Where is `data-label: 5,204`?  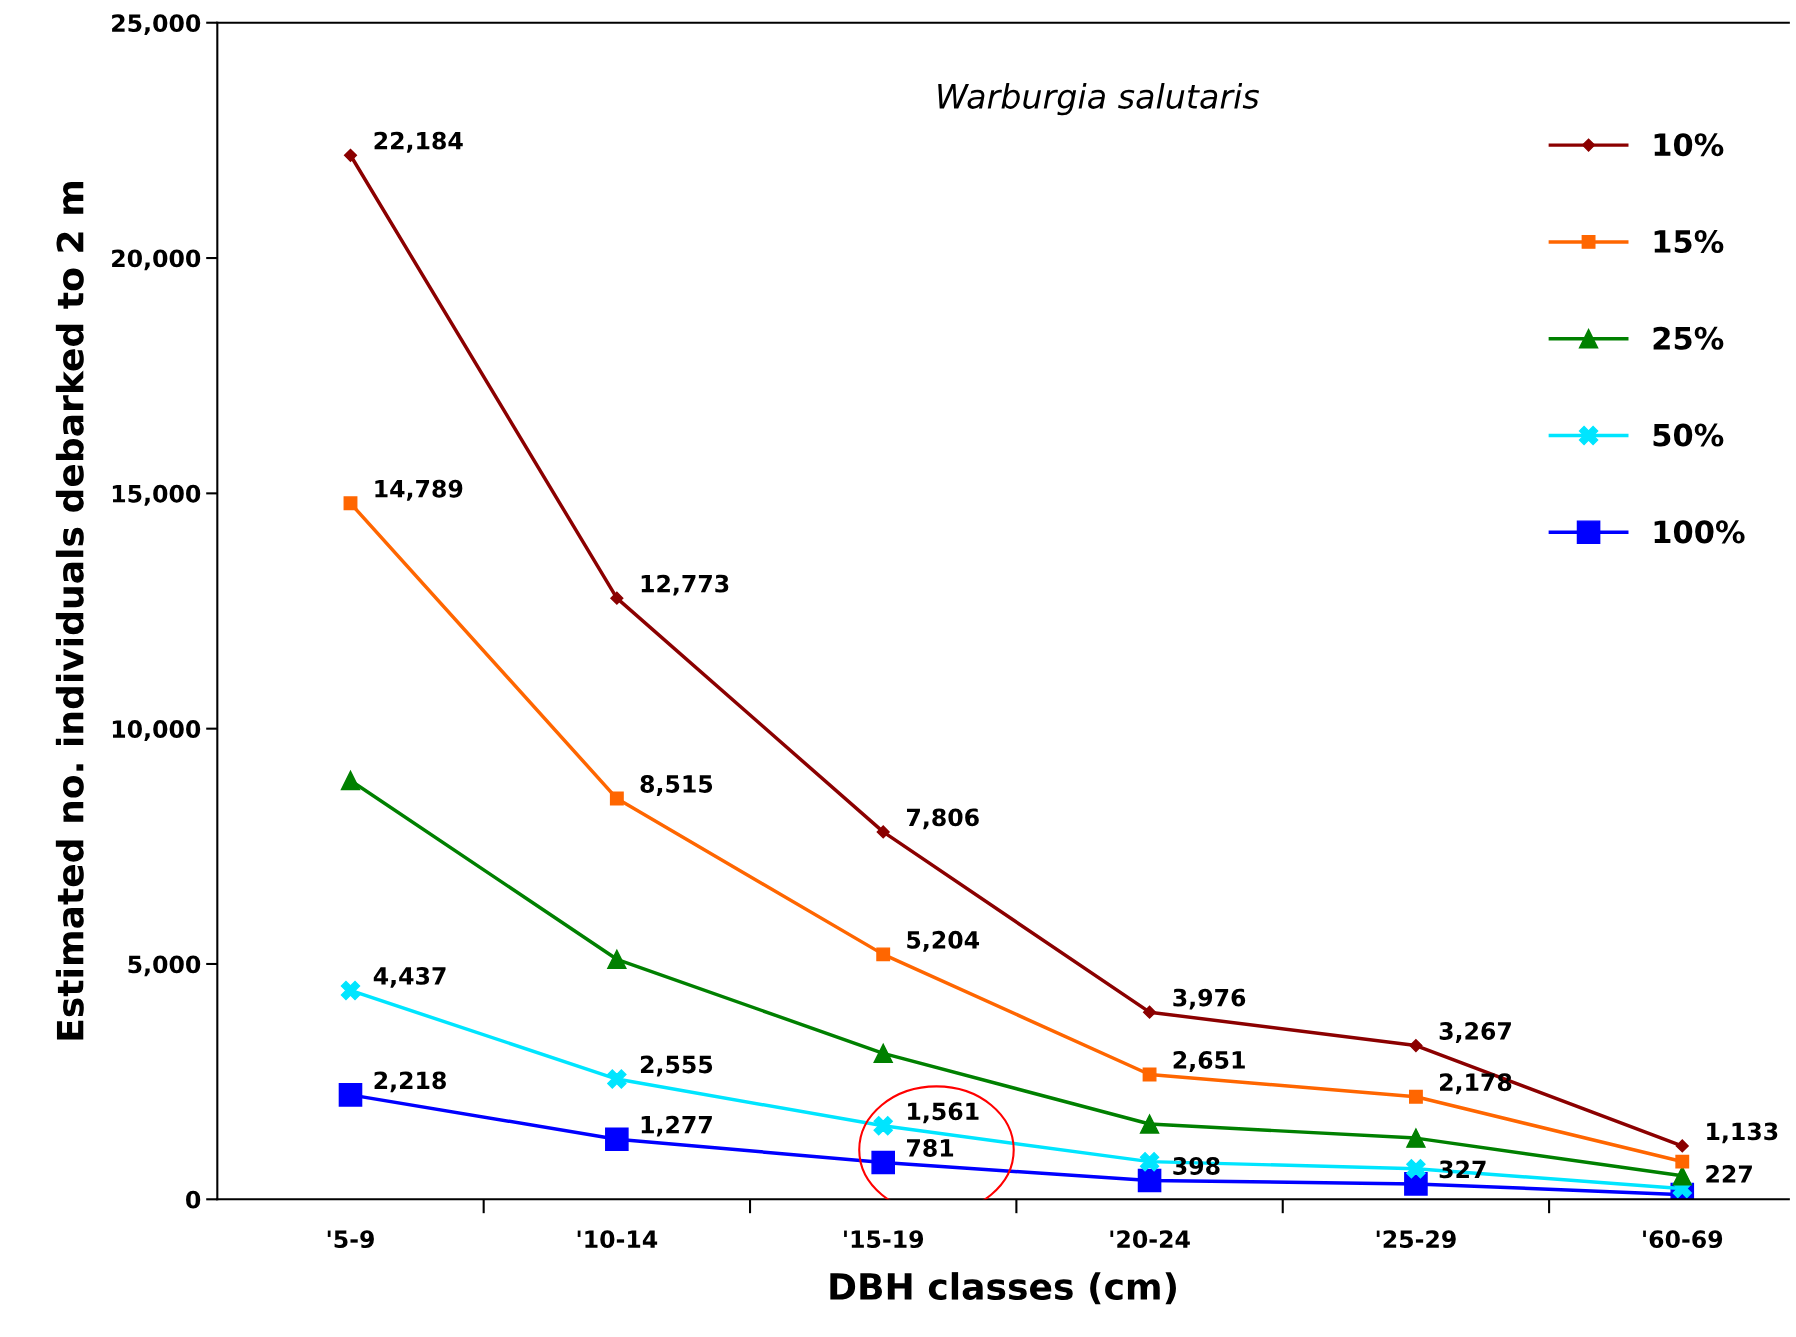 data-label: 5,204 is located at coordinates (943, 941).